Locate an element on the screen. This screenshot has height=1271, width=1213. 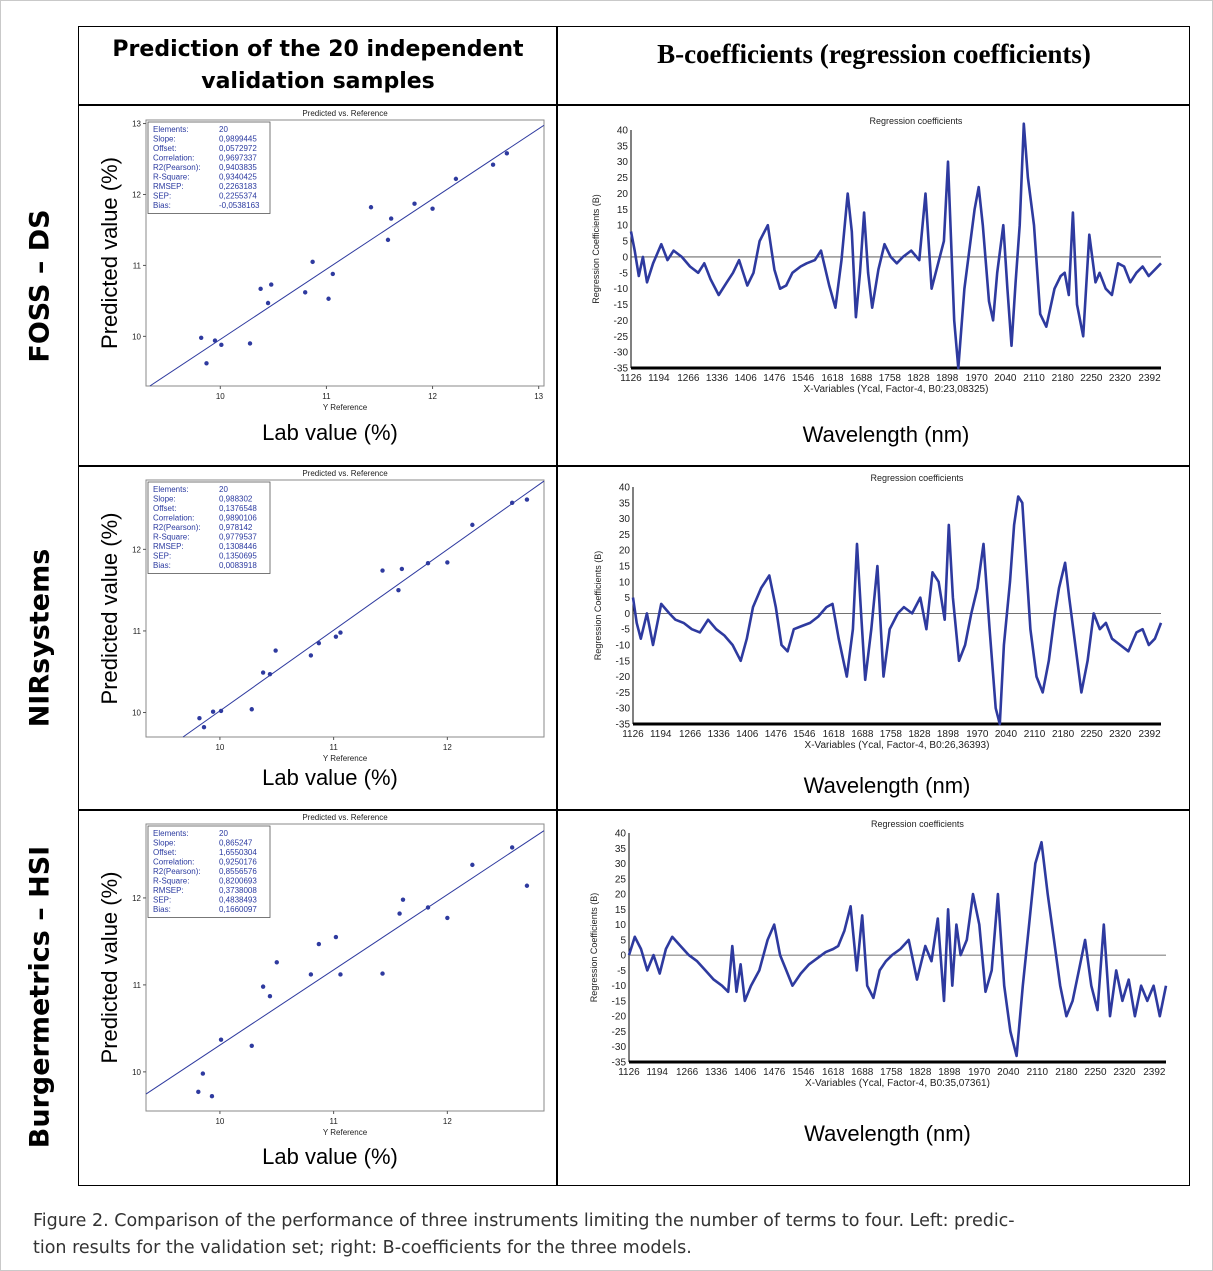
y-tick-label: 30 is located at coordinates (621, 864).